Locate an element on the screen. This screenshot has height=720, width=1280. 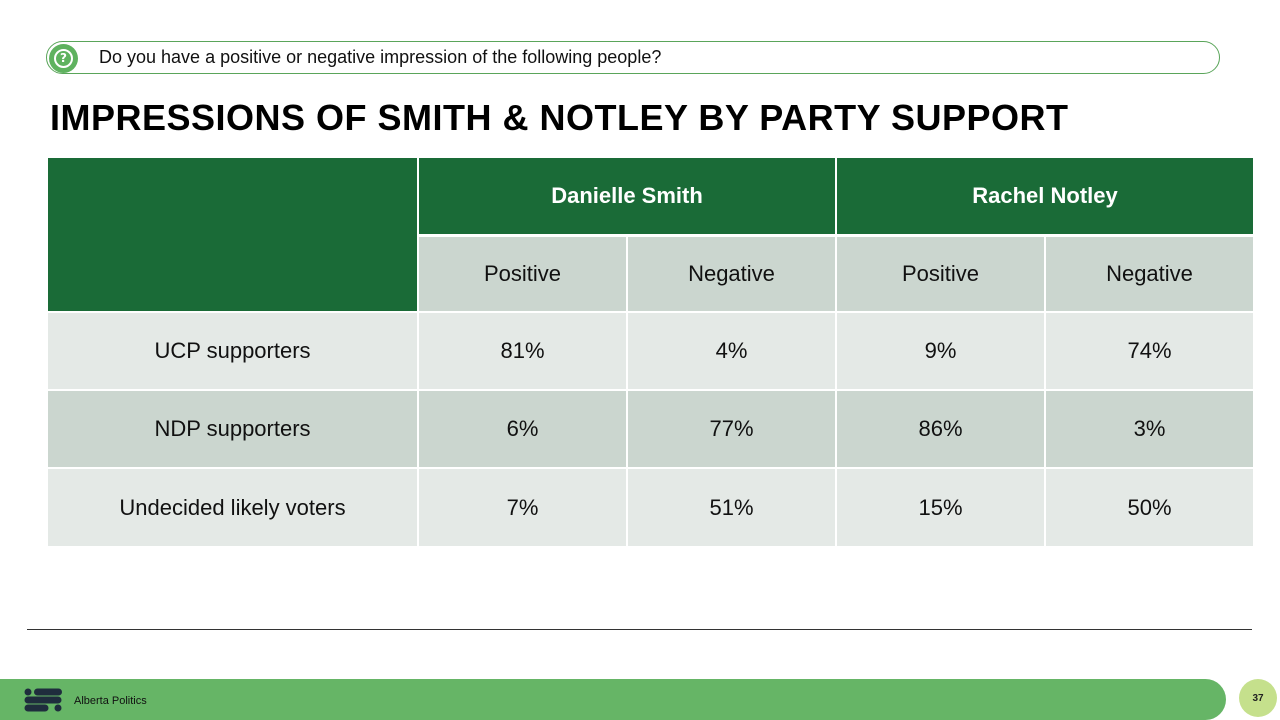
table-cell: 4% is located at coordinates (731, 351).